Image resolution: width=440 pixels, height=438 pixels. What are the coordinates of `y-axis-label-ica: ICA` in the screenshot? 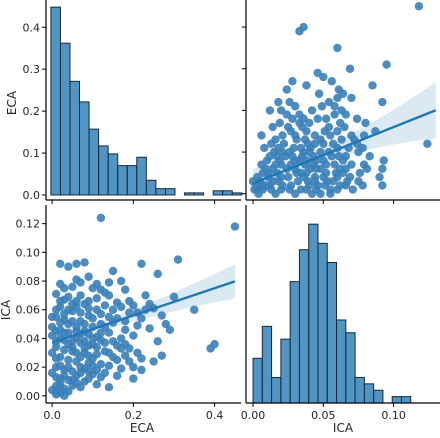 It's located at (6, 309).